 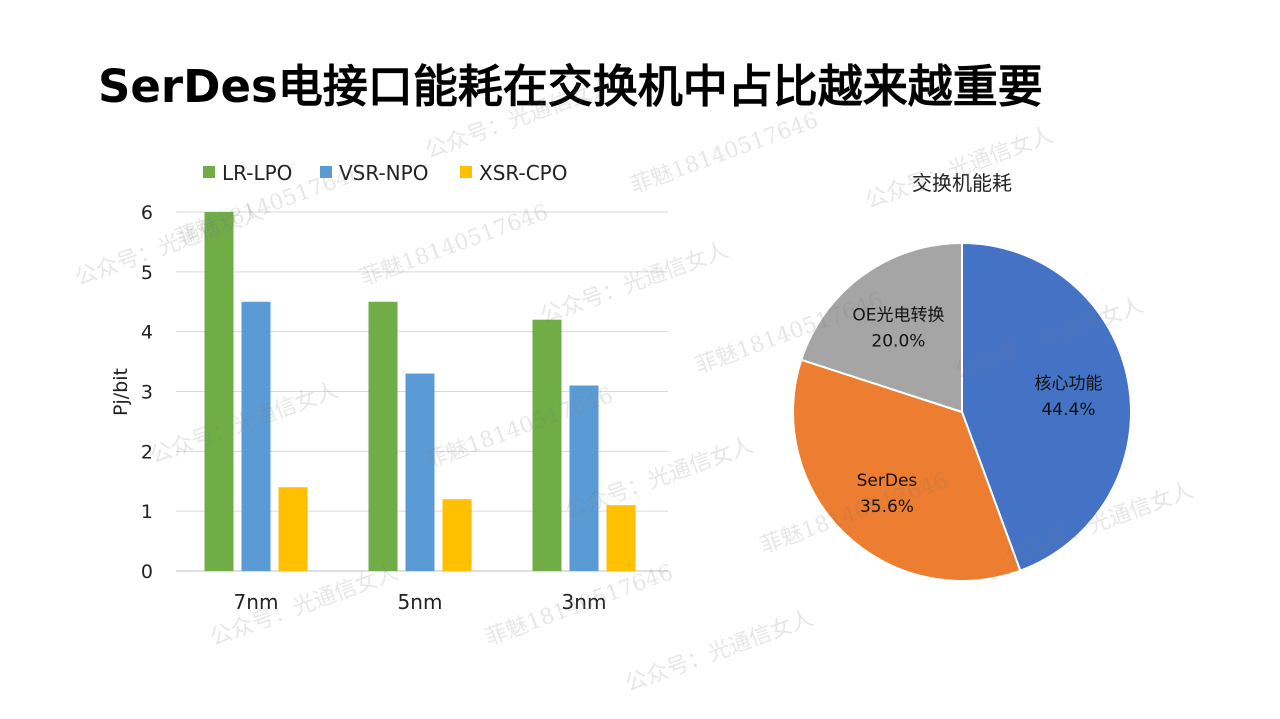 I want to click on y-tick-label: 6, so click(x=147, y=213).